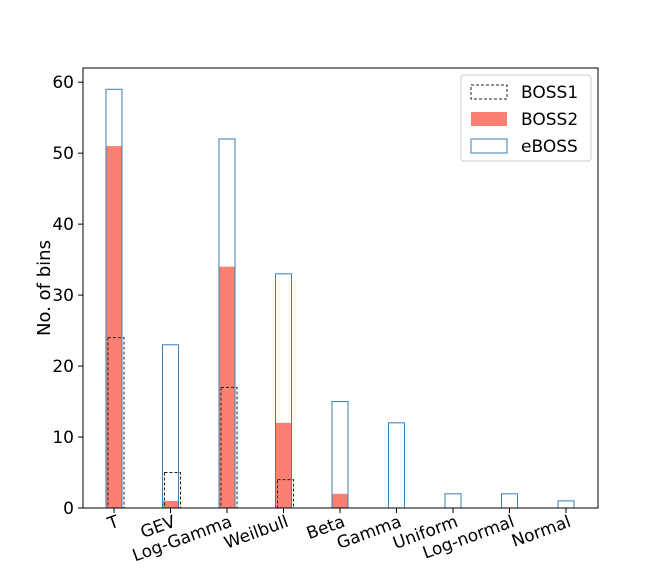 This screenshot has height=570, width=664. I want to click on bar-boss2-t, so click(114, 327).